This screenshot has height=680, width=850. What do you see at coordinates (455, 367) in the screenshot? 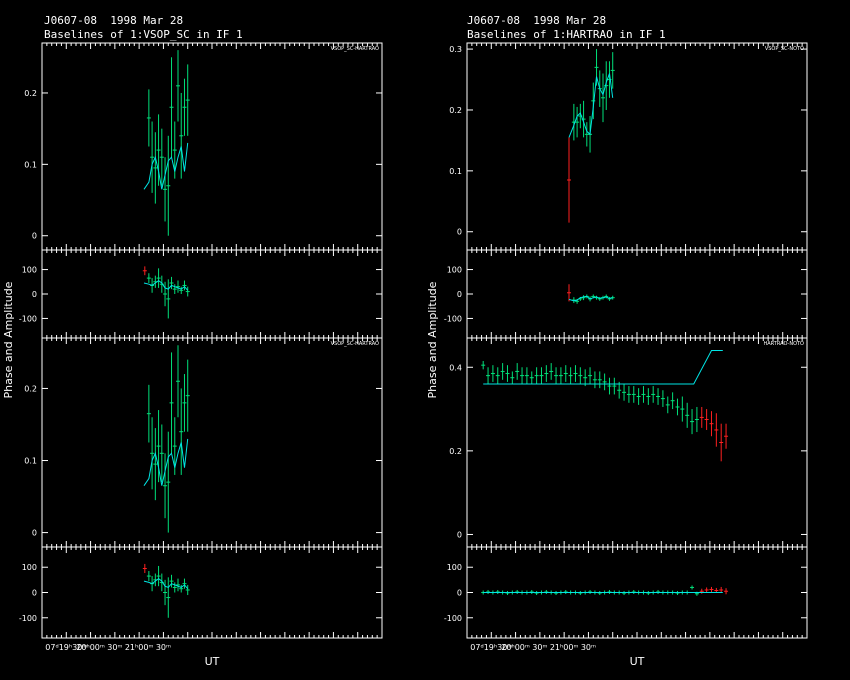
I see `y-tick-label: 0.4` at bounding box center [455, 367].